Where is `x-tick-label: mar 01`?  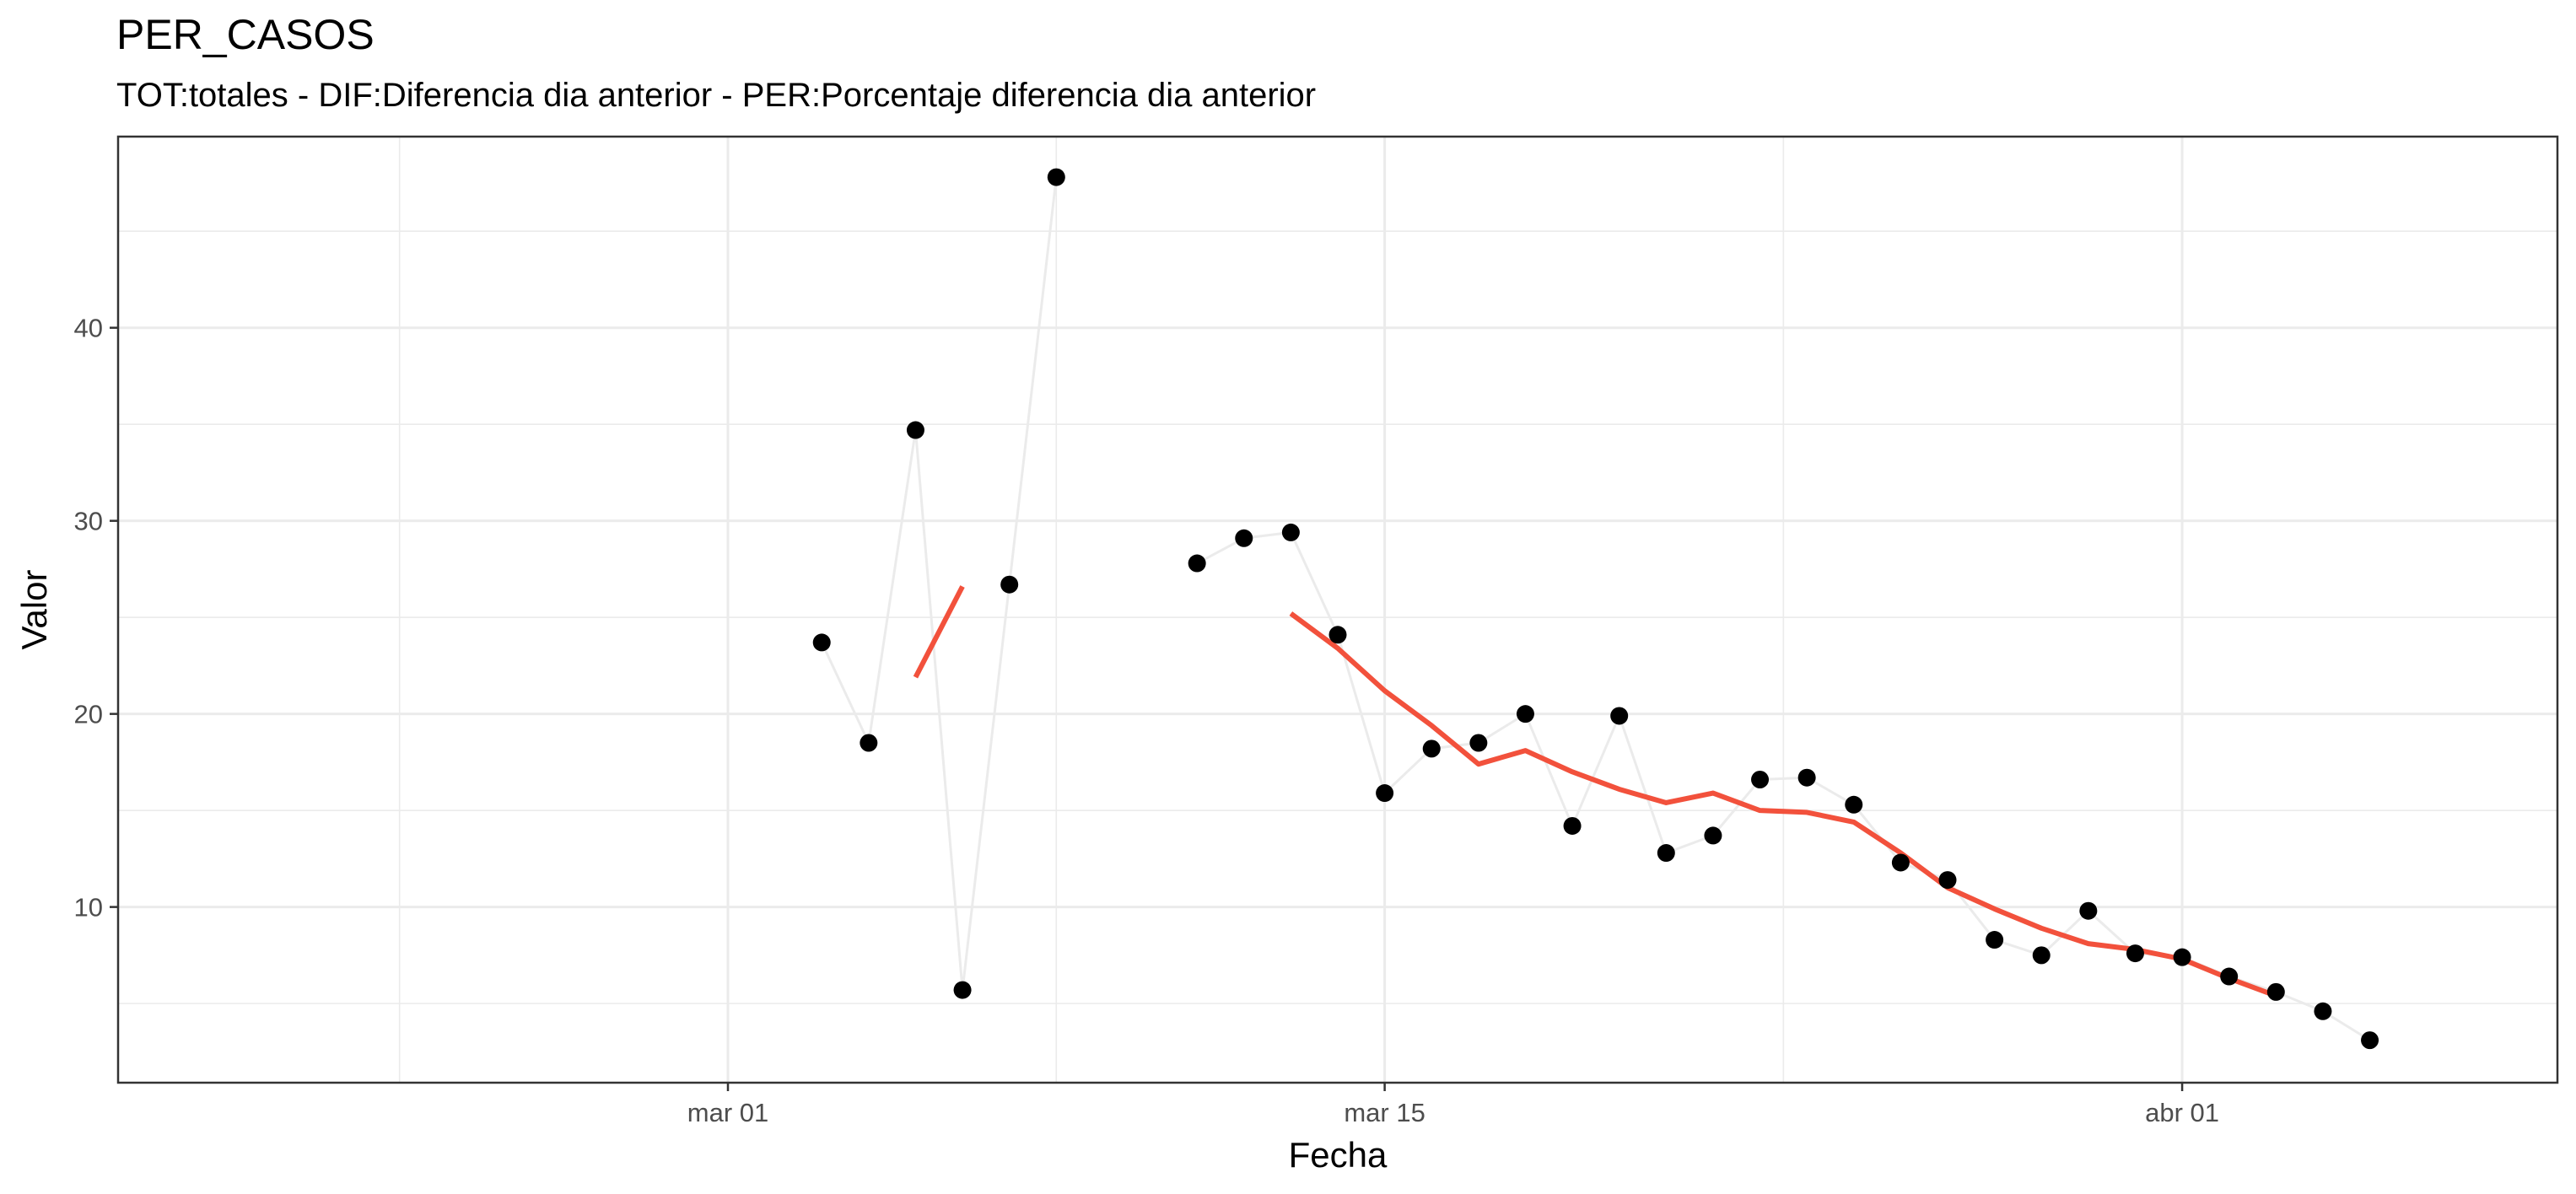
x-tick-label: mar 01 is located at coordinates (727, 1112).